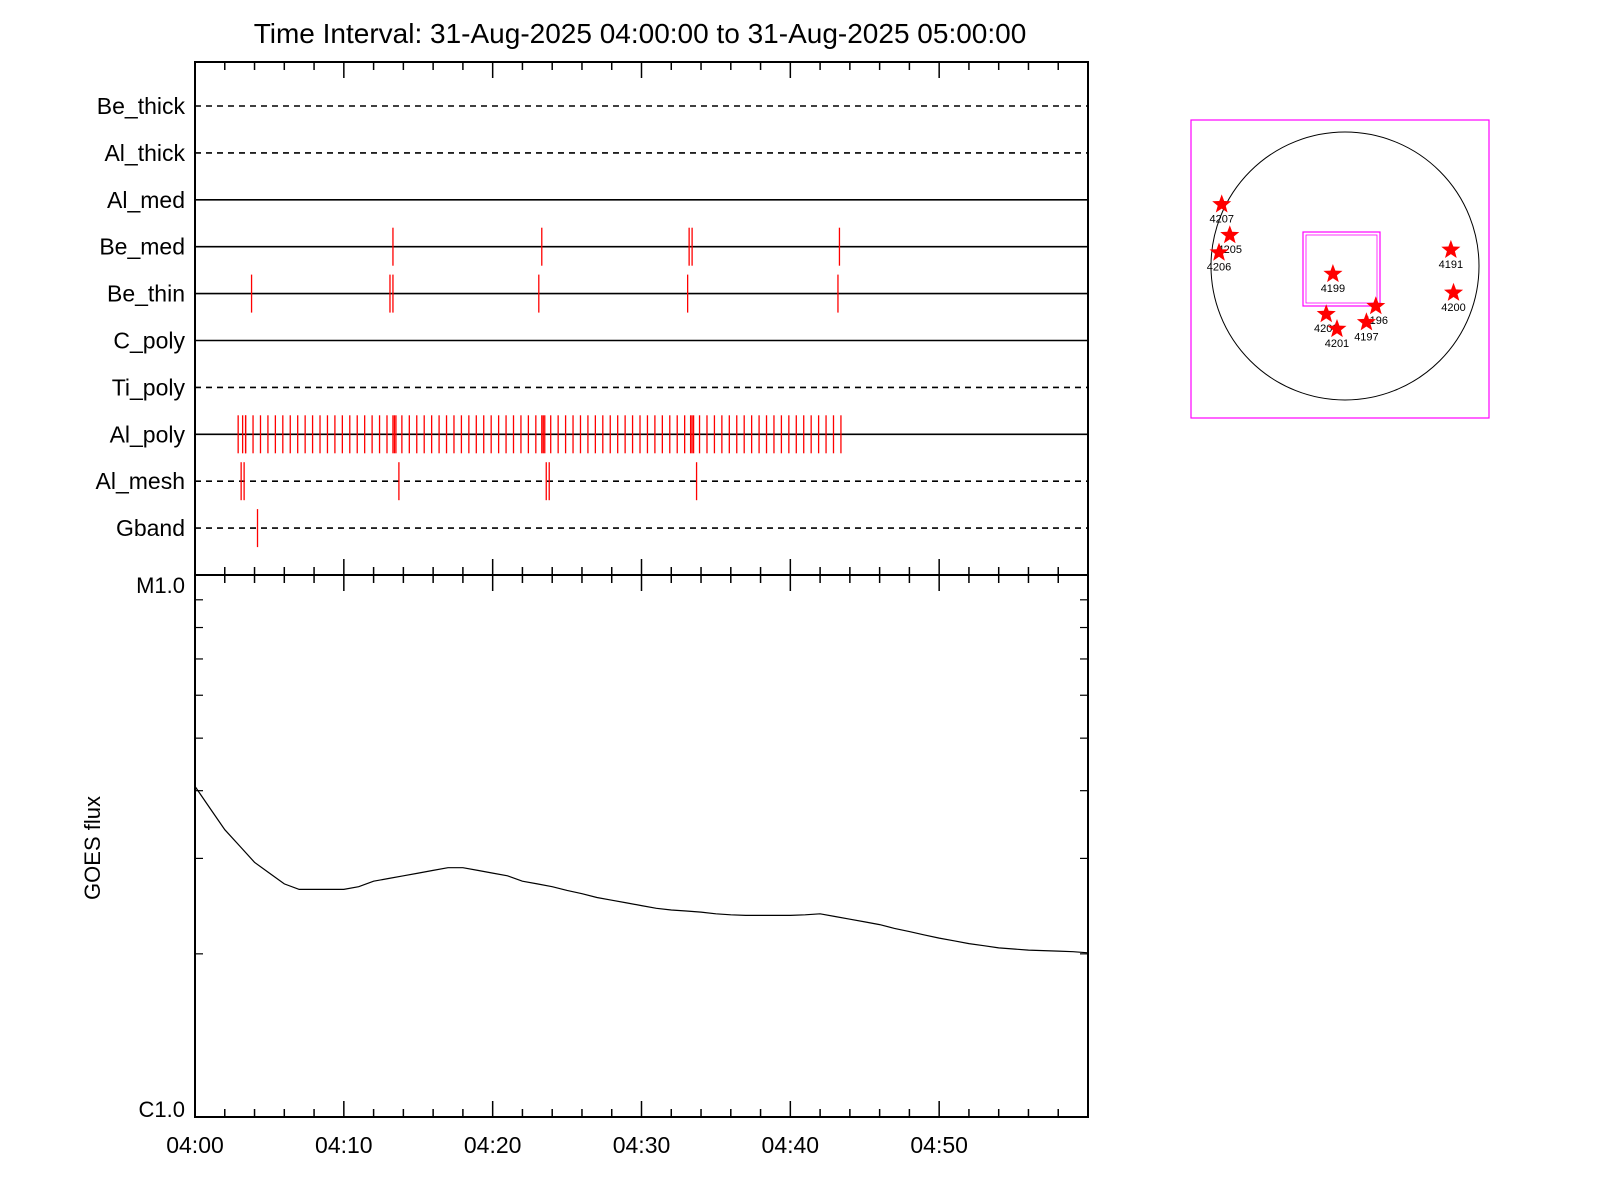 This screenshot has height=1200, width=1600. What do you see at coordinates (1219, 268) in the screenshot?
I see `region-label-4206: 4206` at bounding box center [1219, 268].